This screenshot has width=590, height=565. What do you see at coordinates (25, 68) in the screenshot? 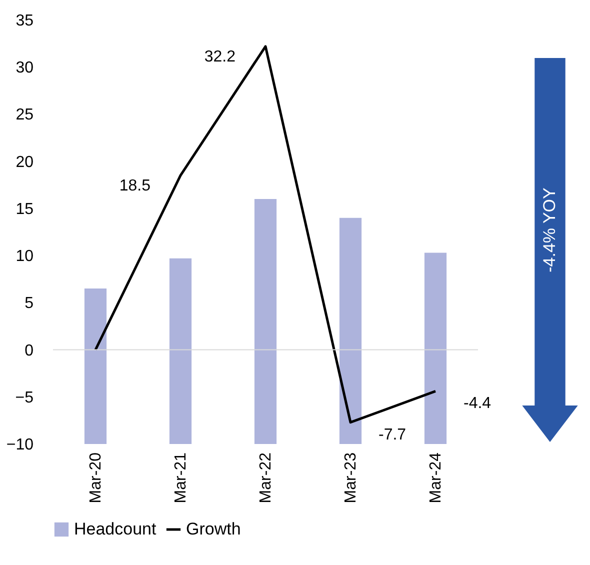
I see `y-tick-label: 30` at bounding box center [25, 68].